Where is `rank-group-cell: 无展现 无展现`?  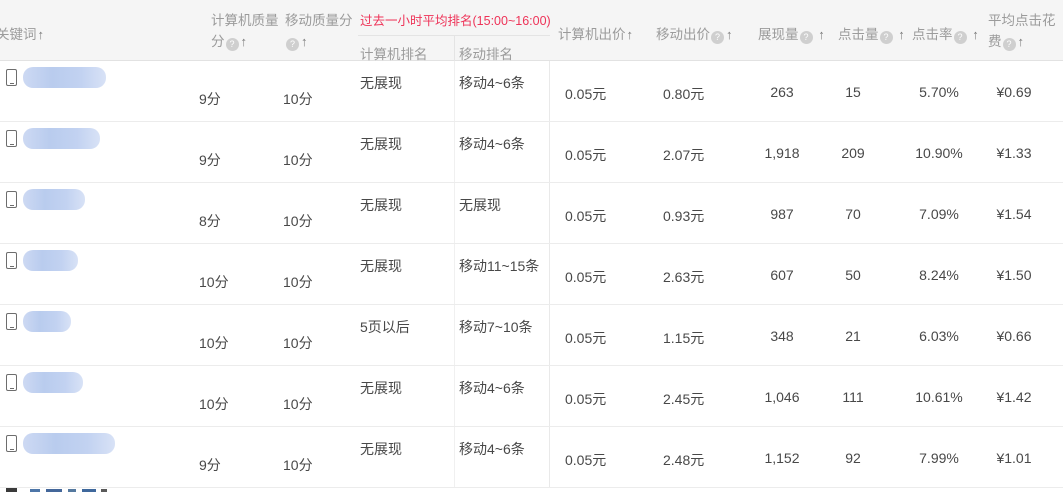 rank-group-cell: 无展现 无展现 is located at coordinates (454, 213).